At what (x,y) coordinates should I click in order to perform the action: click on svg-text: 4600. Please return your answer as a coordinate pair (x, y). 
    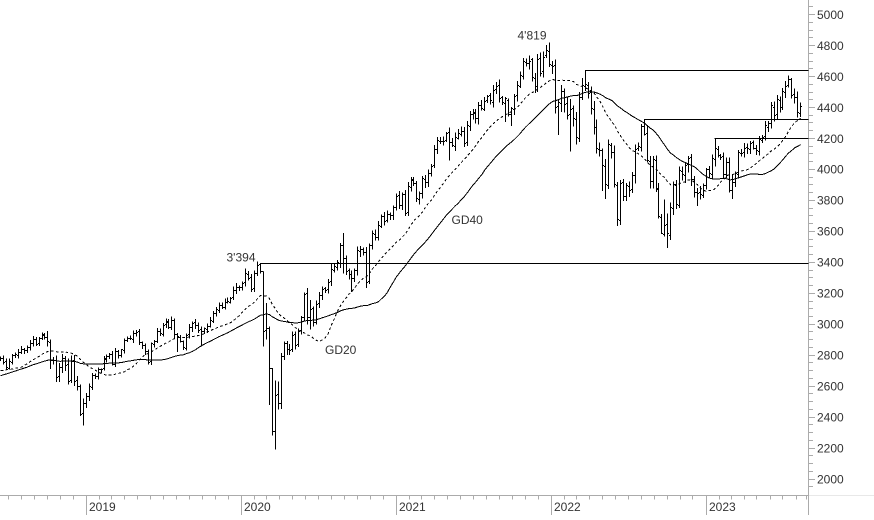
    Looking at the image, I should click on (830, 77).